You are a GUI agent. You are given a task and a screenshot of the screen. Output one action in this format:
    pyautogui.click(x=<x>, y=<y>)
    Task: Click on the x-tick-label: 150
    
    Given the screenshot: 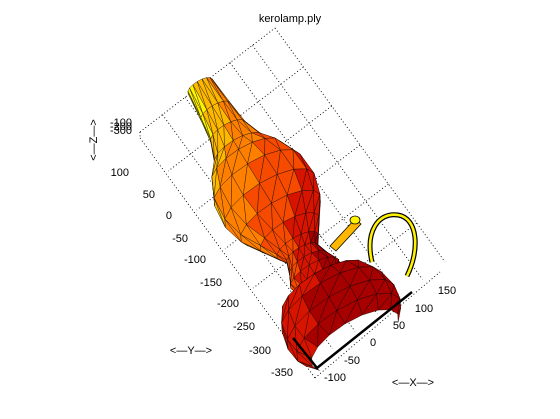 What is the action you would take?
    pyautogui.click(x=447, y=291)
    